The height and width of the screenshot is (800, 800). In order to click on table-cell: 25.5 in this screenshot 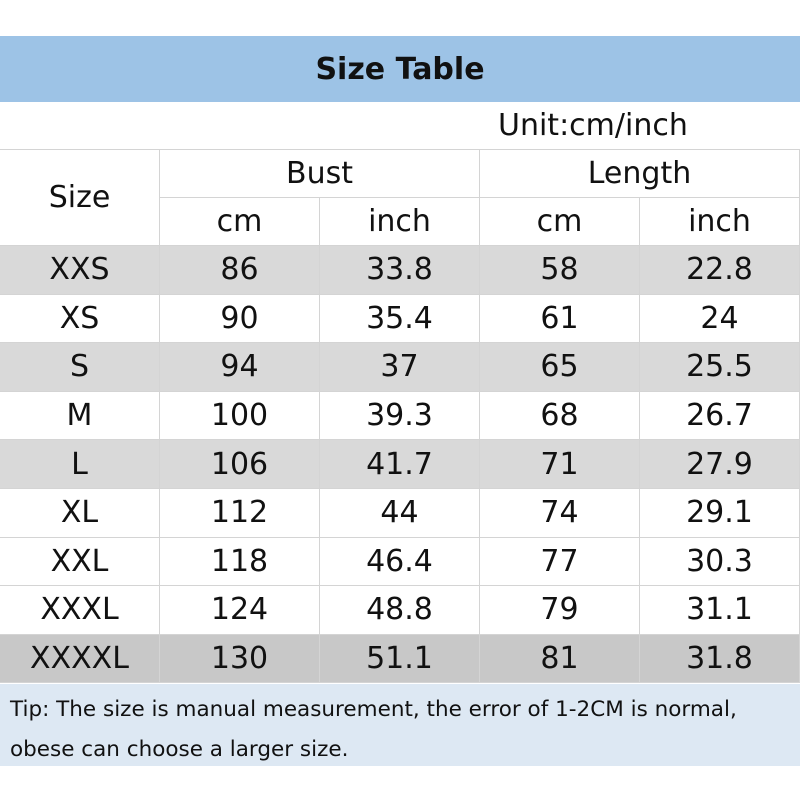, I will do `click(720, 367)`.